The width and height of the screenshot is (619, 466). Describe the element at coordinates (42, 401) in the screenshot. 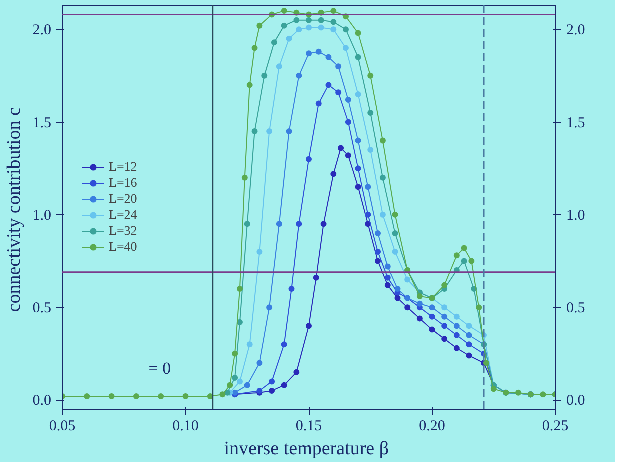

I see `y-tick-label: 0.0` at that location.